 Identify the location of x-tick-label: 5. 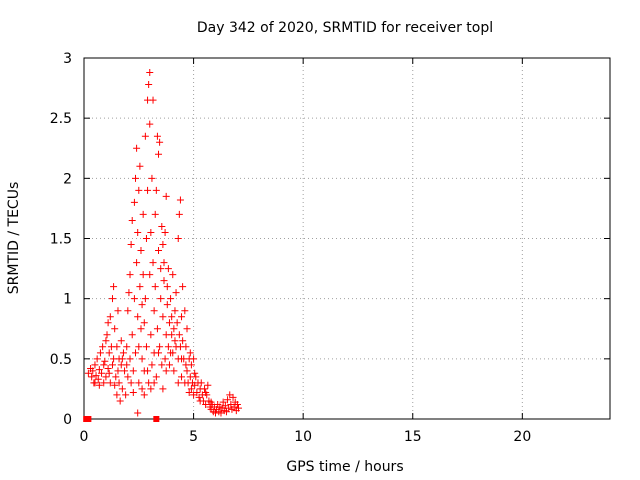
(193, 437).